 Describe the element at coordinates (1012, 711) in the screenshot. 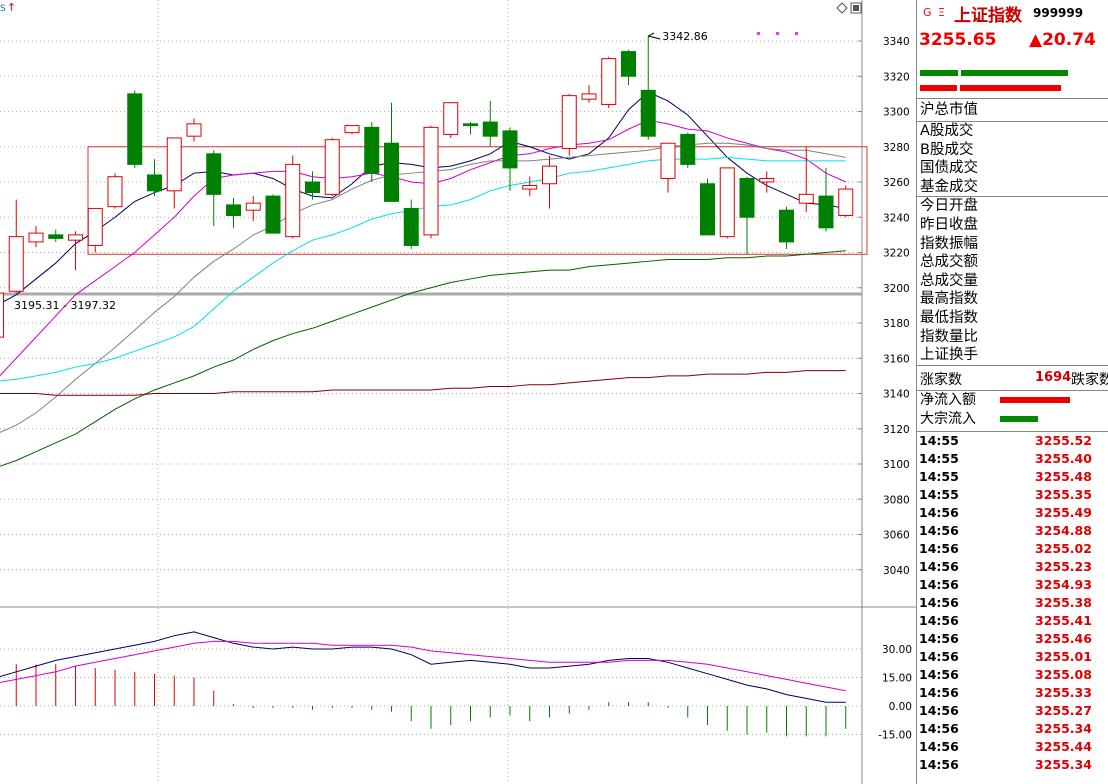

I see `tick-row: 14:56 3255.27` at that location.